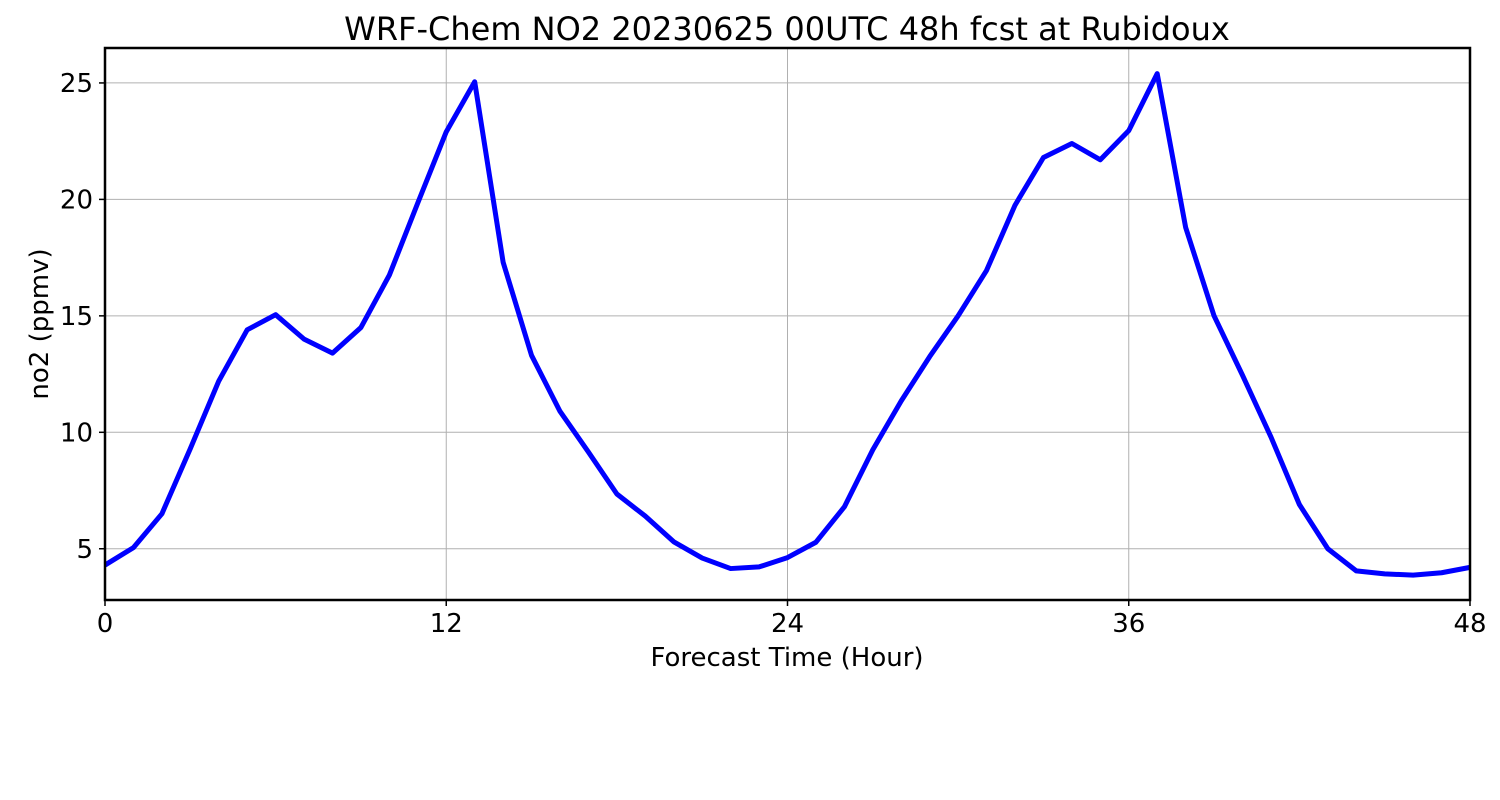  Describe the element at coordinates (76, 317) in the screenshot. I see `y-tick-label: 15` at that location.